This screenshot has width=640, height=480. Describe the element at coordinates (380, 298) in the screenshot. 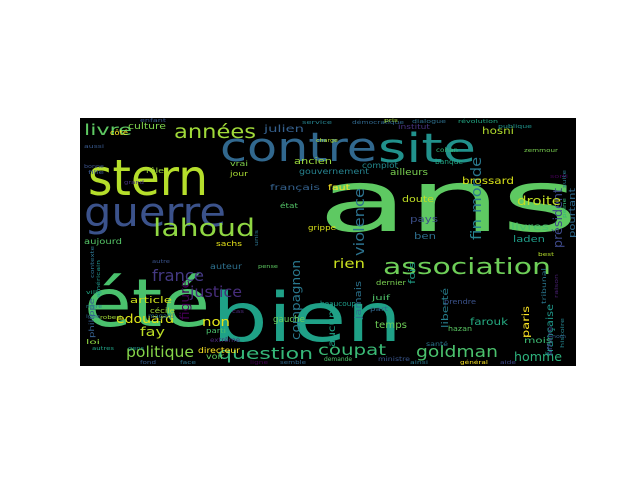

I see `cloud-word: juif` at that location.